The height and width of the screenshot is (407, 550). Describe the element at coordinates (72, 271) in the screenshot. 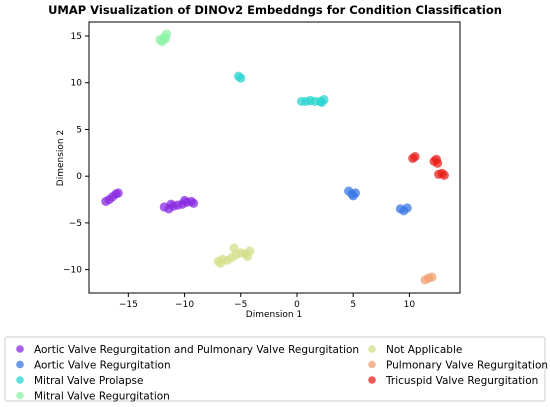

I see `y-tick-label-0: −10` at that location.